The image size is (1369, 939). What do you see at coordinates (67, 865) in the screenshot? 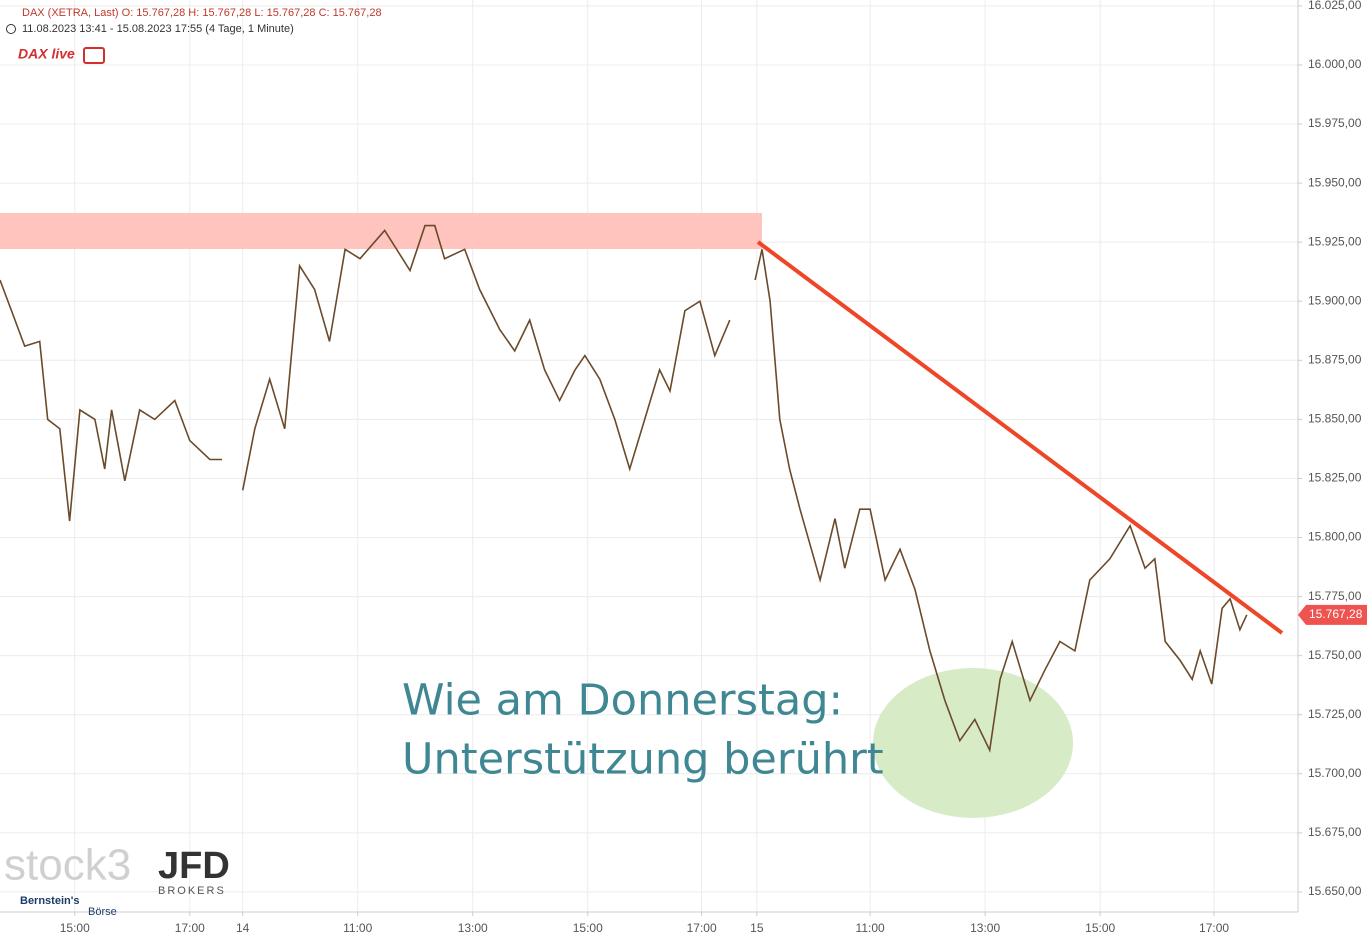
I see `logo: stock3` at bounding box center [67, 865].